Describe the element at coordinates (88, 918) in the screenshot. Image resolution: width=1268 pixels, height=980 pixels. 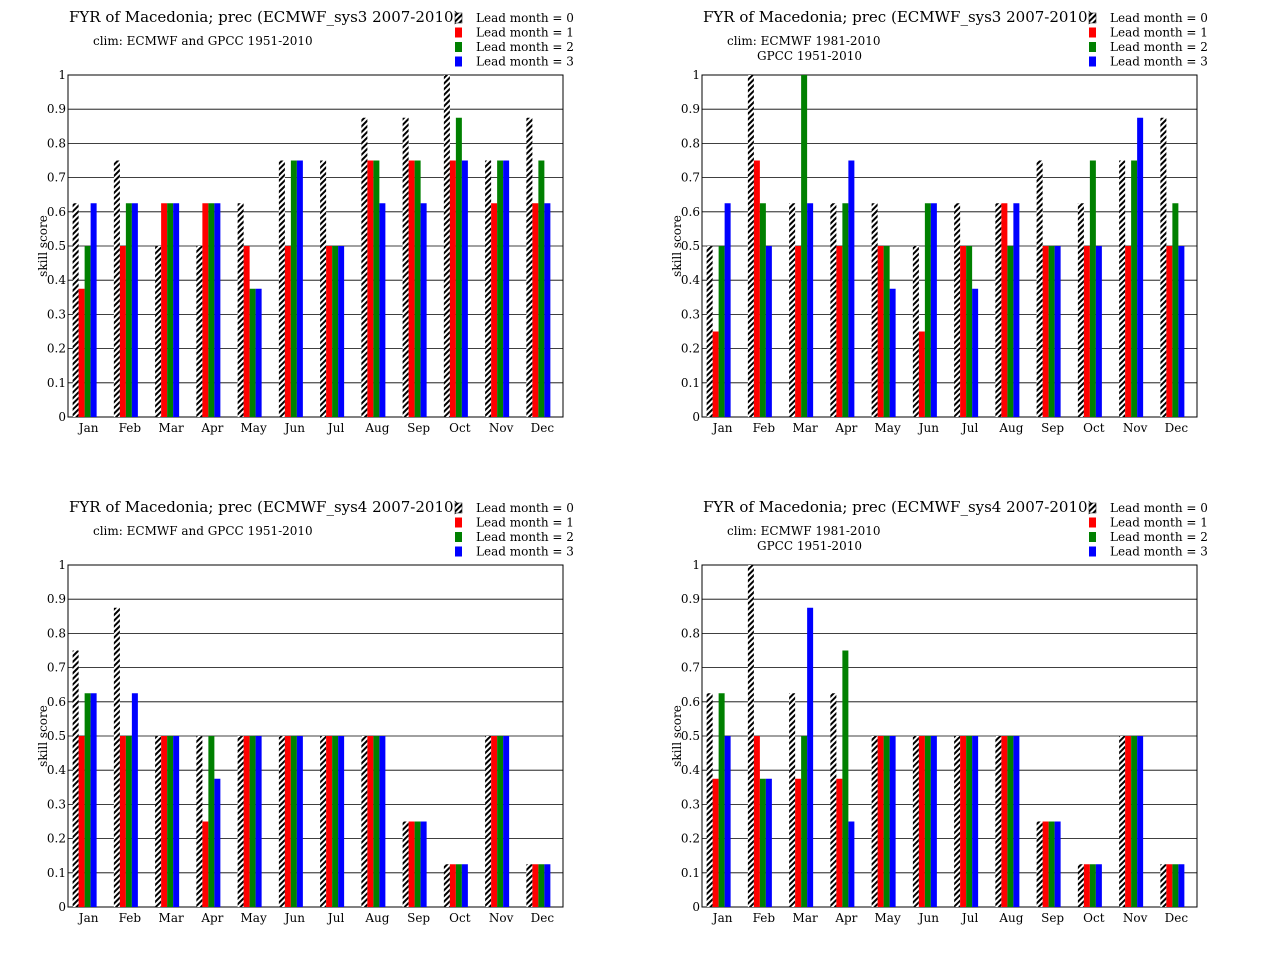
I see `x-tick-label: Jan` at that location.